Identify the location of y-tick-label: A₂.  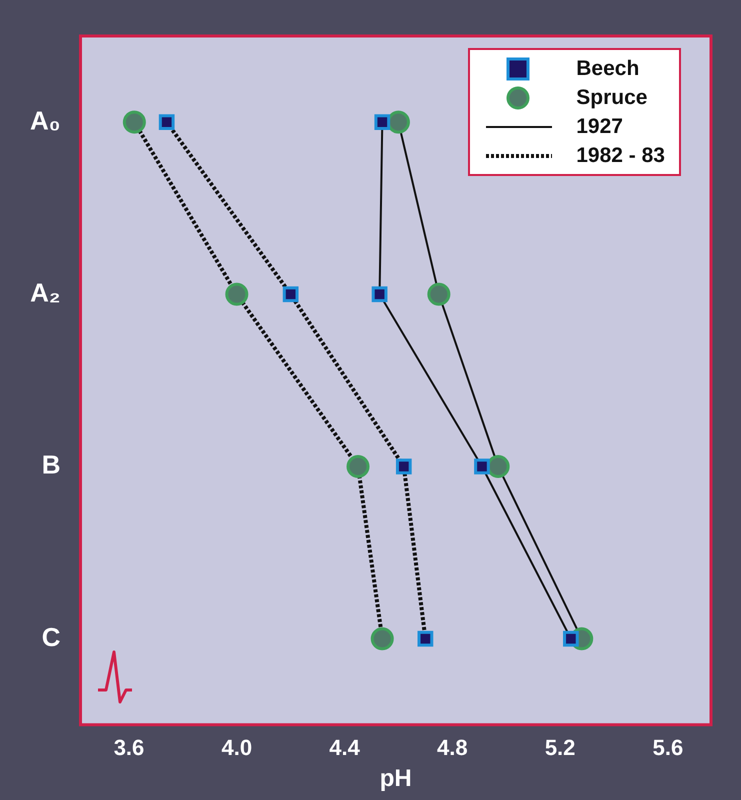
(45, 292).